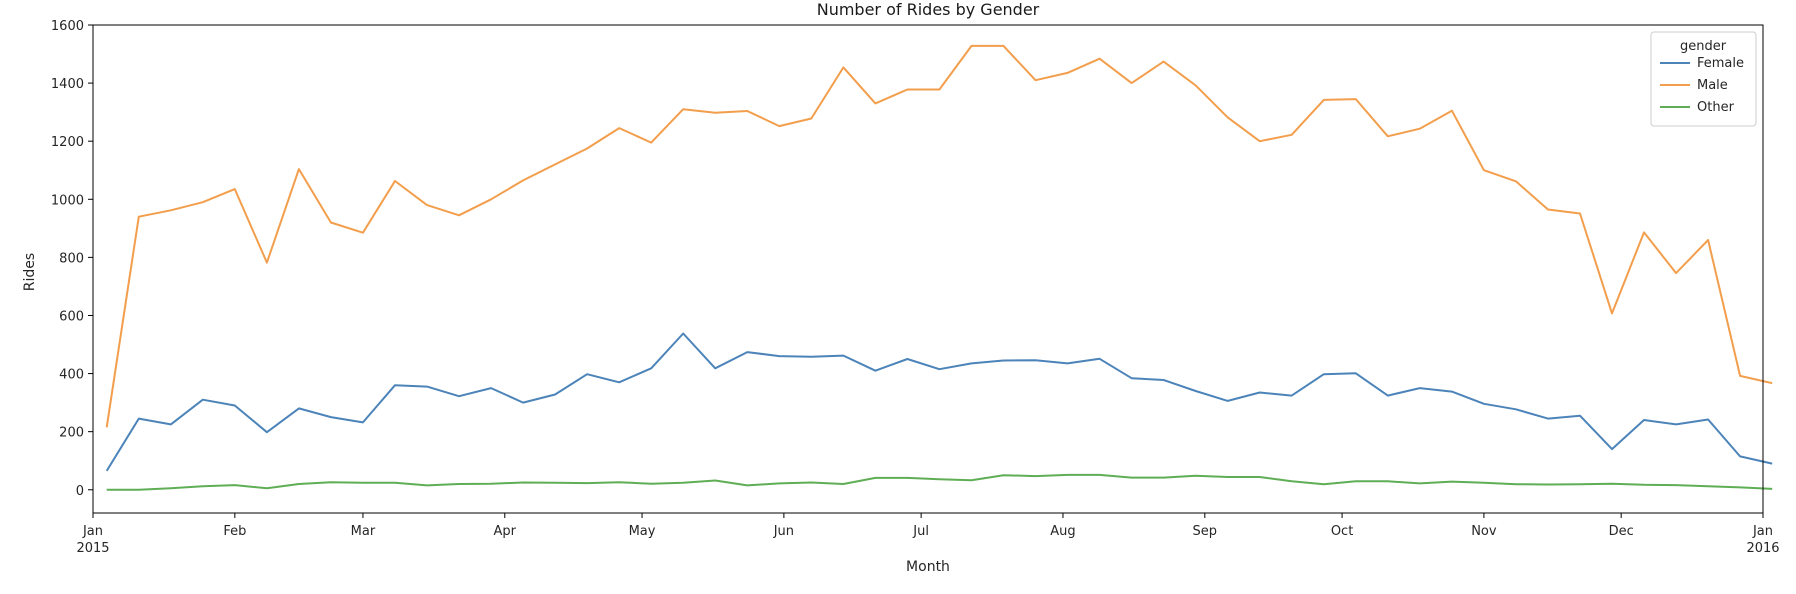 The width and height of the screenshot is (1796, 594). Describe the element at coordinates (80, 491) in the screenshot. I see `y-tick-label: 0` at that location.